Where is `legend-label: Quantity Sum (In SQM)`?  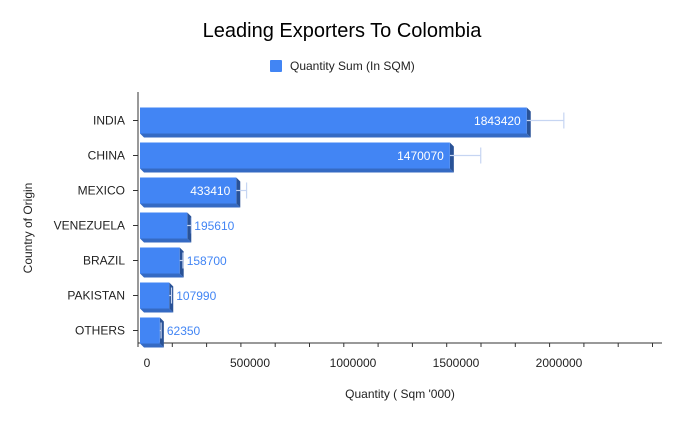
legend-label: Quantity Sum (In SQM) is located at coordinates (352, 66).